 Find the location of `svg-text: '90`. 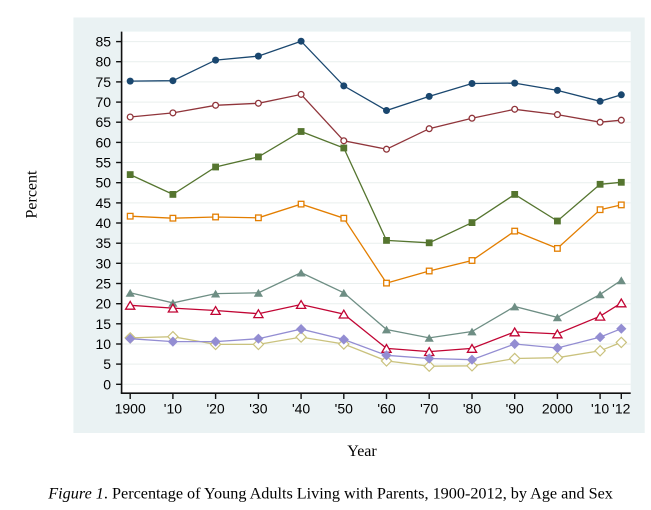

svg-text: '90 is located at coordinates (515, 408).